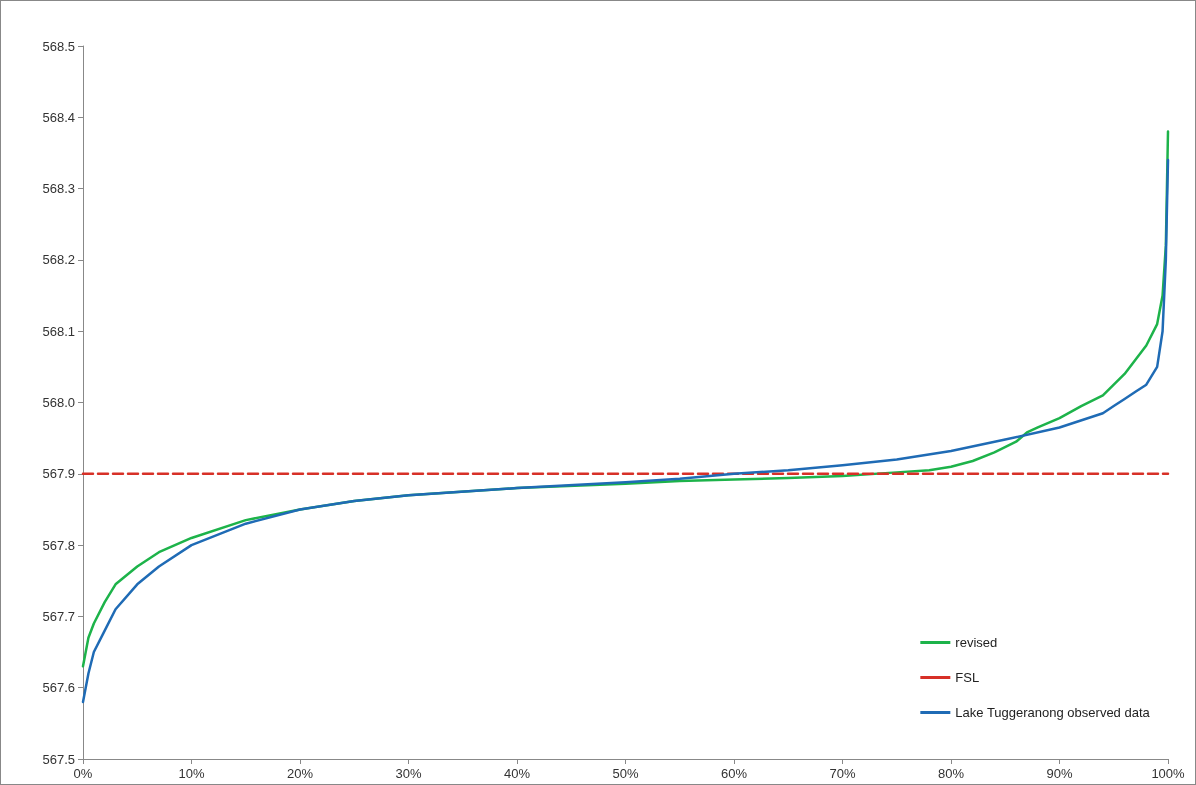  I want to click on y-tick-label: 568.2, so click(58, 260).